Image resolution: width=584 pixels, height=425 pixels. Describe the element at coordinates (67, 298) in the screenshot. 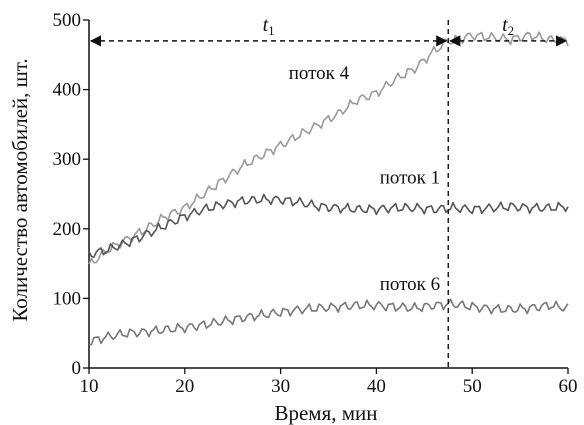

I see `y-tick-label: 100` at that location.